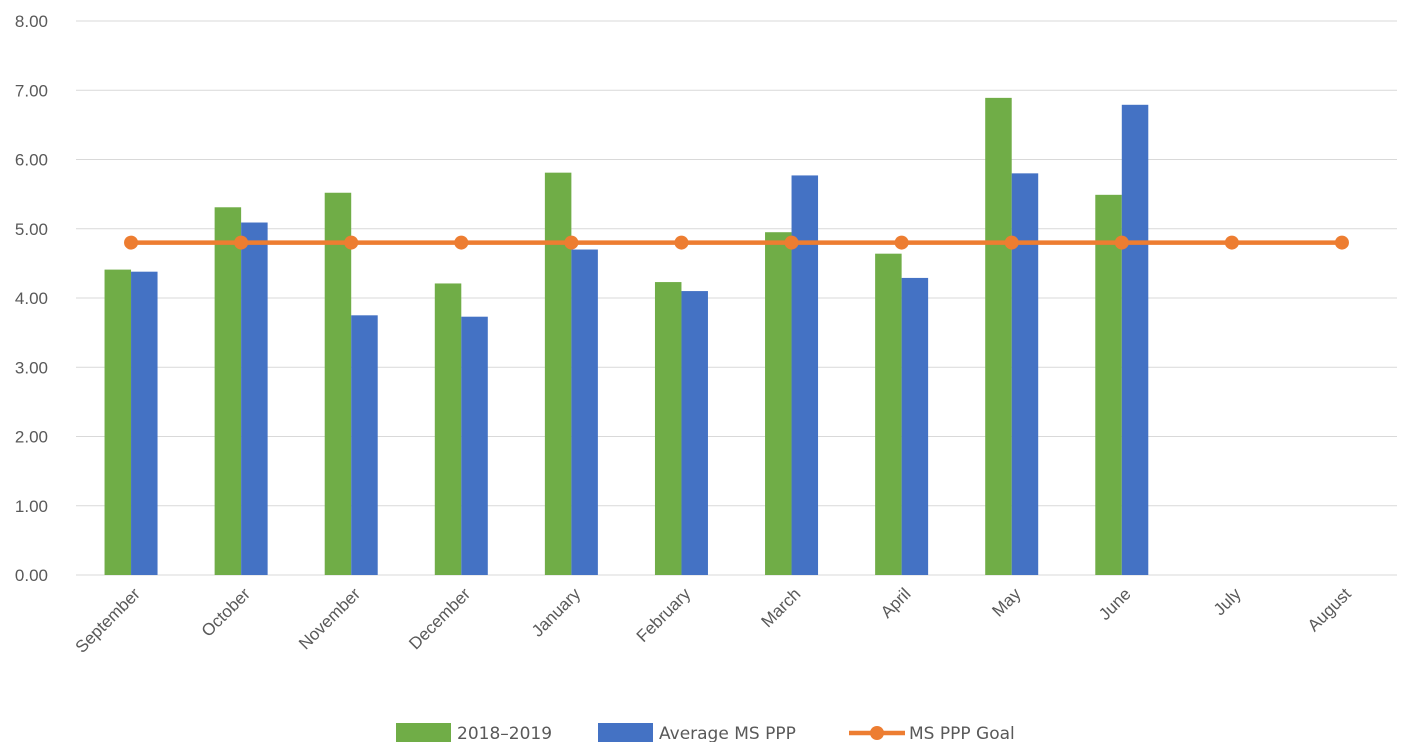 The height and width of the screenshot is (742, 1402). I want to click on x-tick-label: October, so click(226, 612).